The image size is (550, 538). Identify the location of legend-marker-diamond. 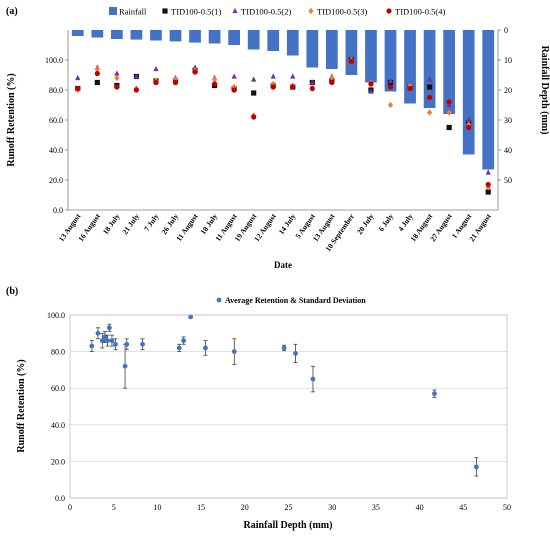
(311, 11).